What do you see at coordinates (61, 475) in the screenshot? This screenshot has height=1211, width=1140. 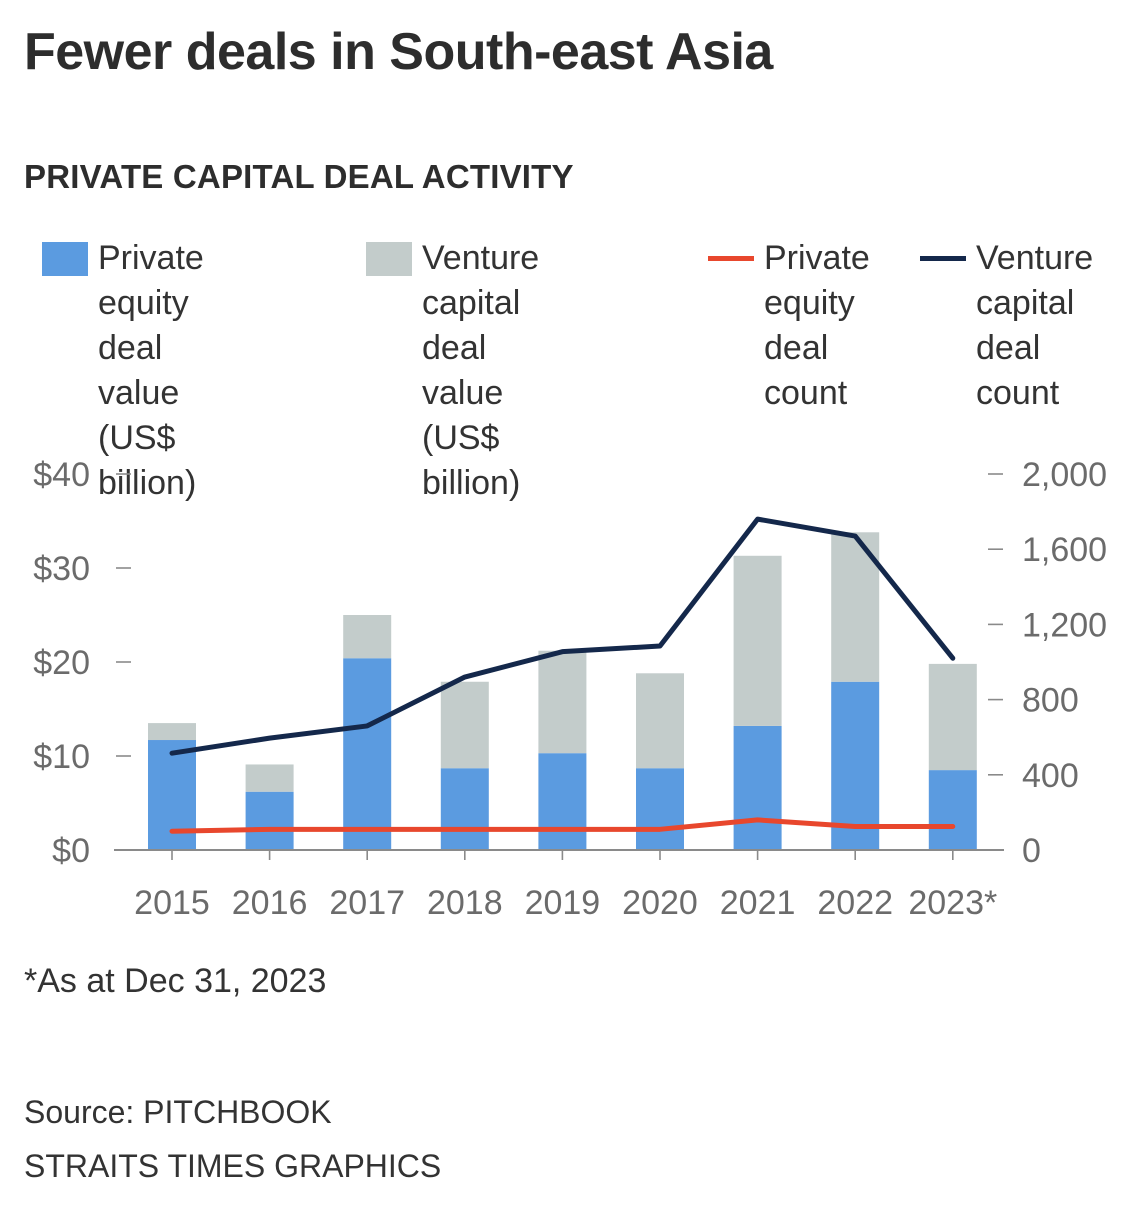 I see `left-axis-tick-label: $40` at bounding box center [61, 475].